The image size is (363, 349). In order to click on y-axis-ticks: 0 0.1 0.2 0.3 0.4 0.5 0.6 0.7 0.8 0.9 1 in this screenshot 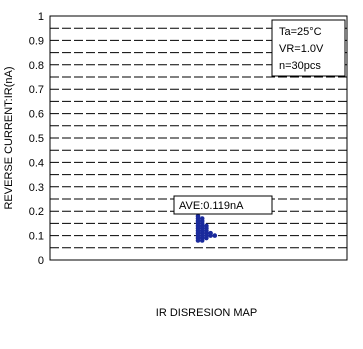, I will do `click(36, 139)`.